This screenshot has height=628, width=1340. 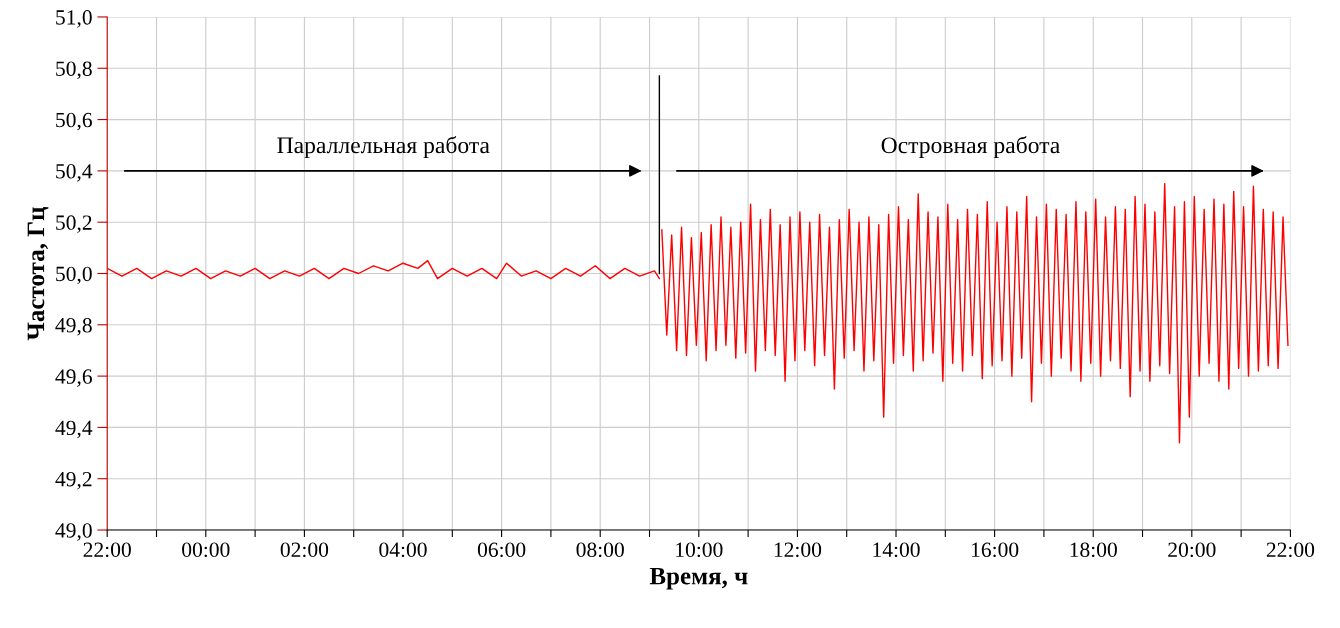 I want to click on annotation: Островная работа, so click(x=970, y=147).